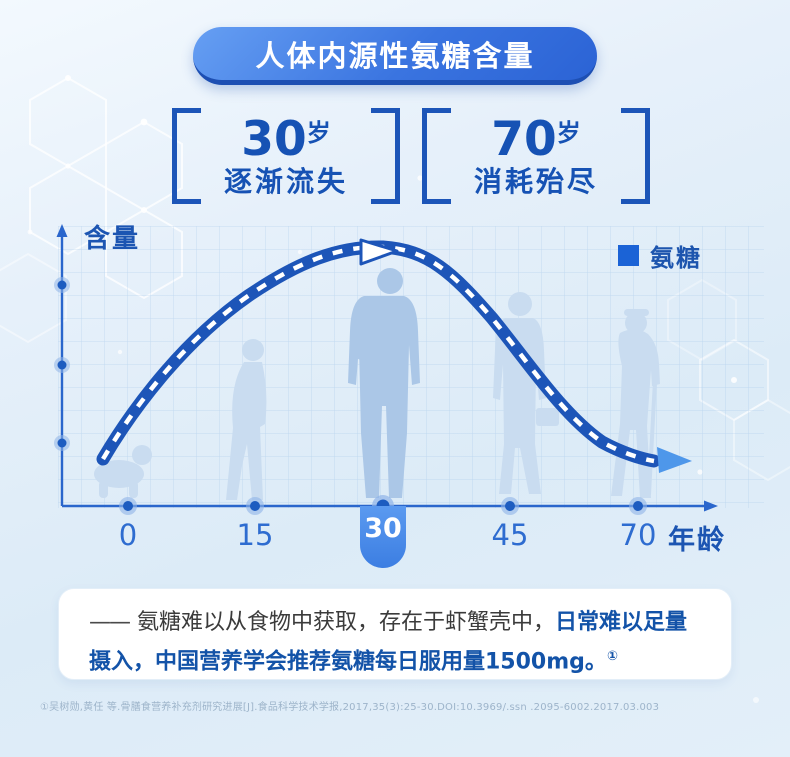 The height and width of the screenshot is (757, 790). Describe the element at coordinates (524, 139) in the screenshot. I see `callout-age-number: 70` at that location.